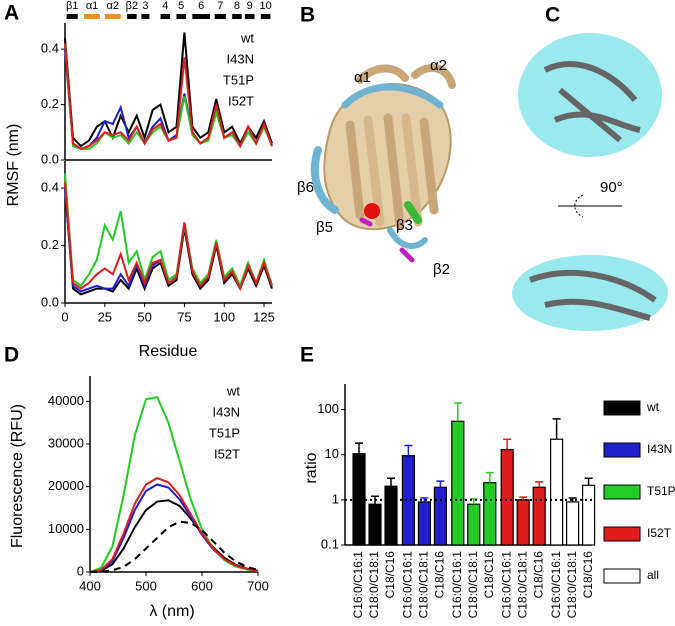 The image size is (675, 626). I want to click on secondary-structure-label: 3, so click(145, 6).